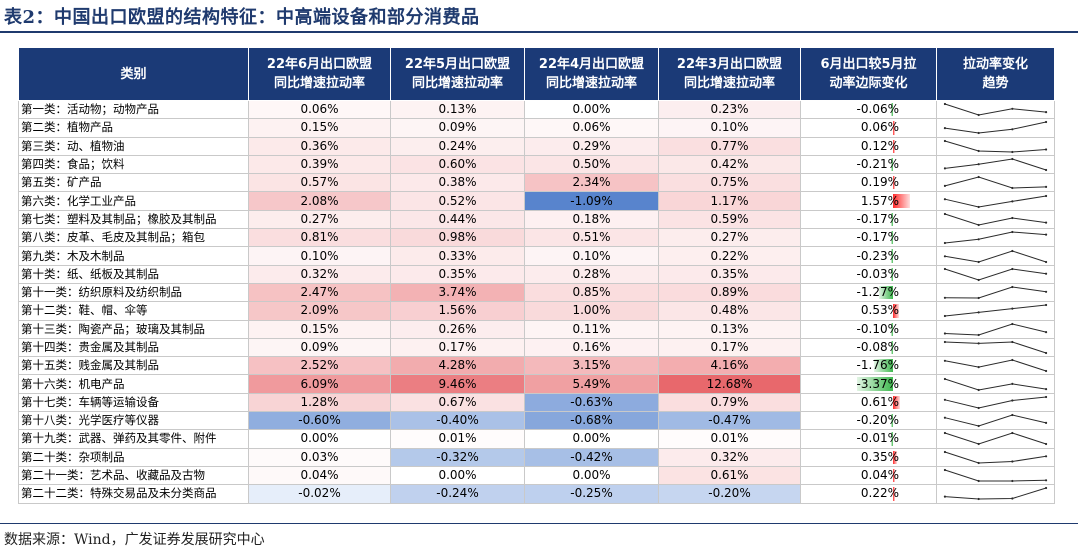 This screenshot has height=552, width=1080. Describe the element at coordinates (591, 402) in the screenshot. I see `rate-cell-m4: -0.63%` at that location.